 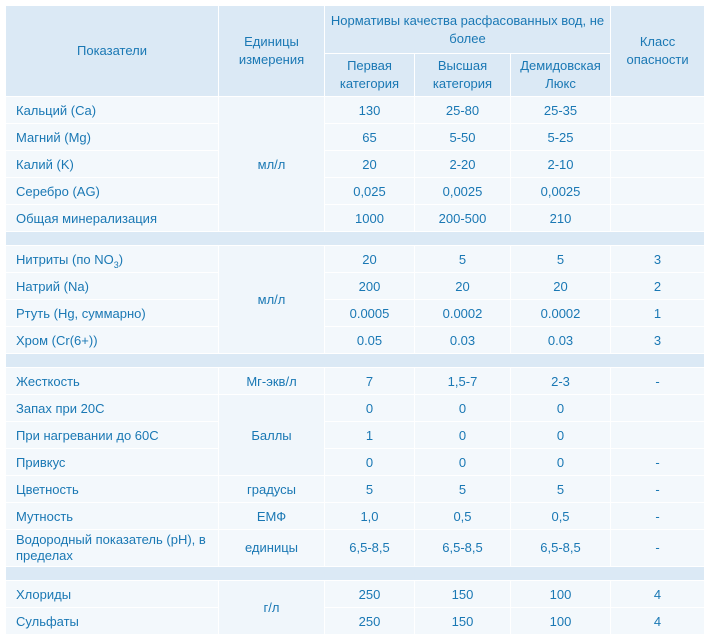 I want to click on value-hazard: 1, so click(x=658, y=313).